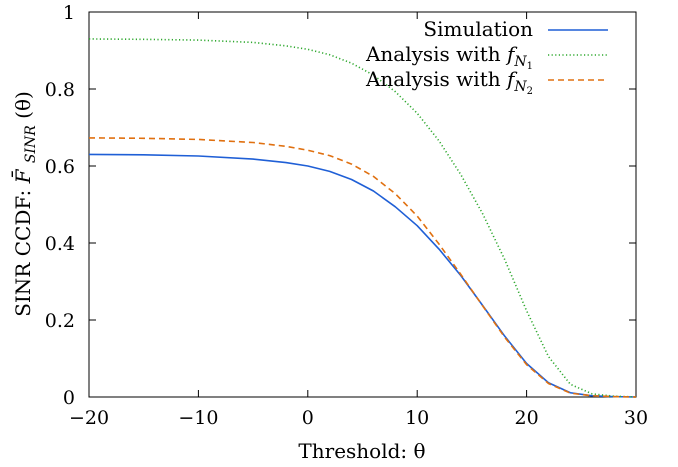  Describe the element at coordinates (478, 29) in the screenshot. I see `legend-label-1: Simulation` at that location.